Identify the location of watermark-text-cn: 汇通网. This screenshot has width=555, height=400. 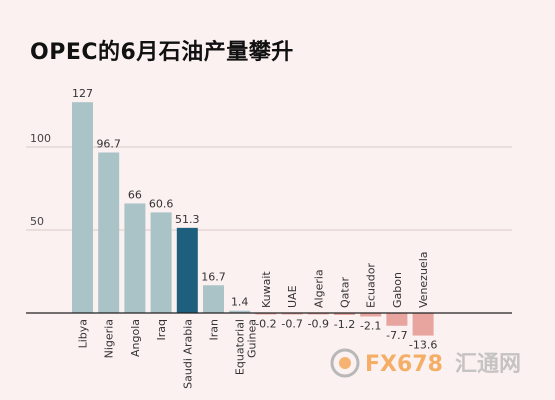
(488, 364).